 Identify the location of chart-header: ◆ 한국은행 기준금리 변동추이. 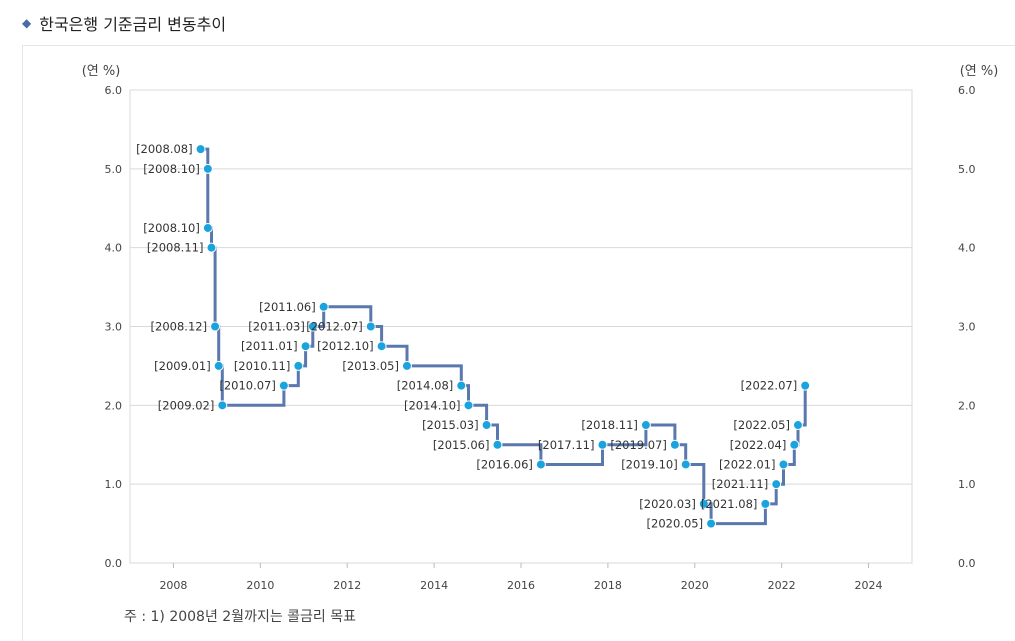
(124, 23).